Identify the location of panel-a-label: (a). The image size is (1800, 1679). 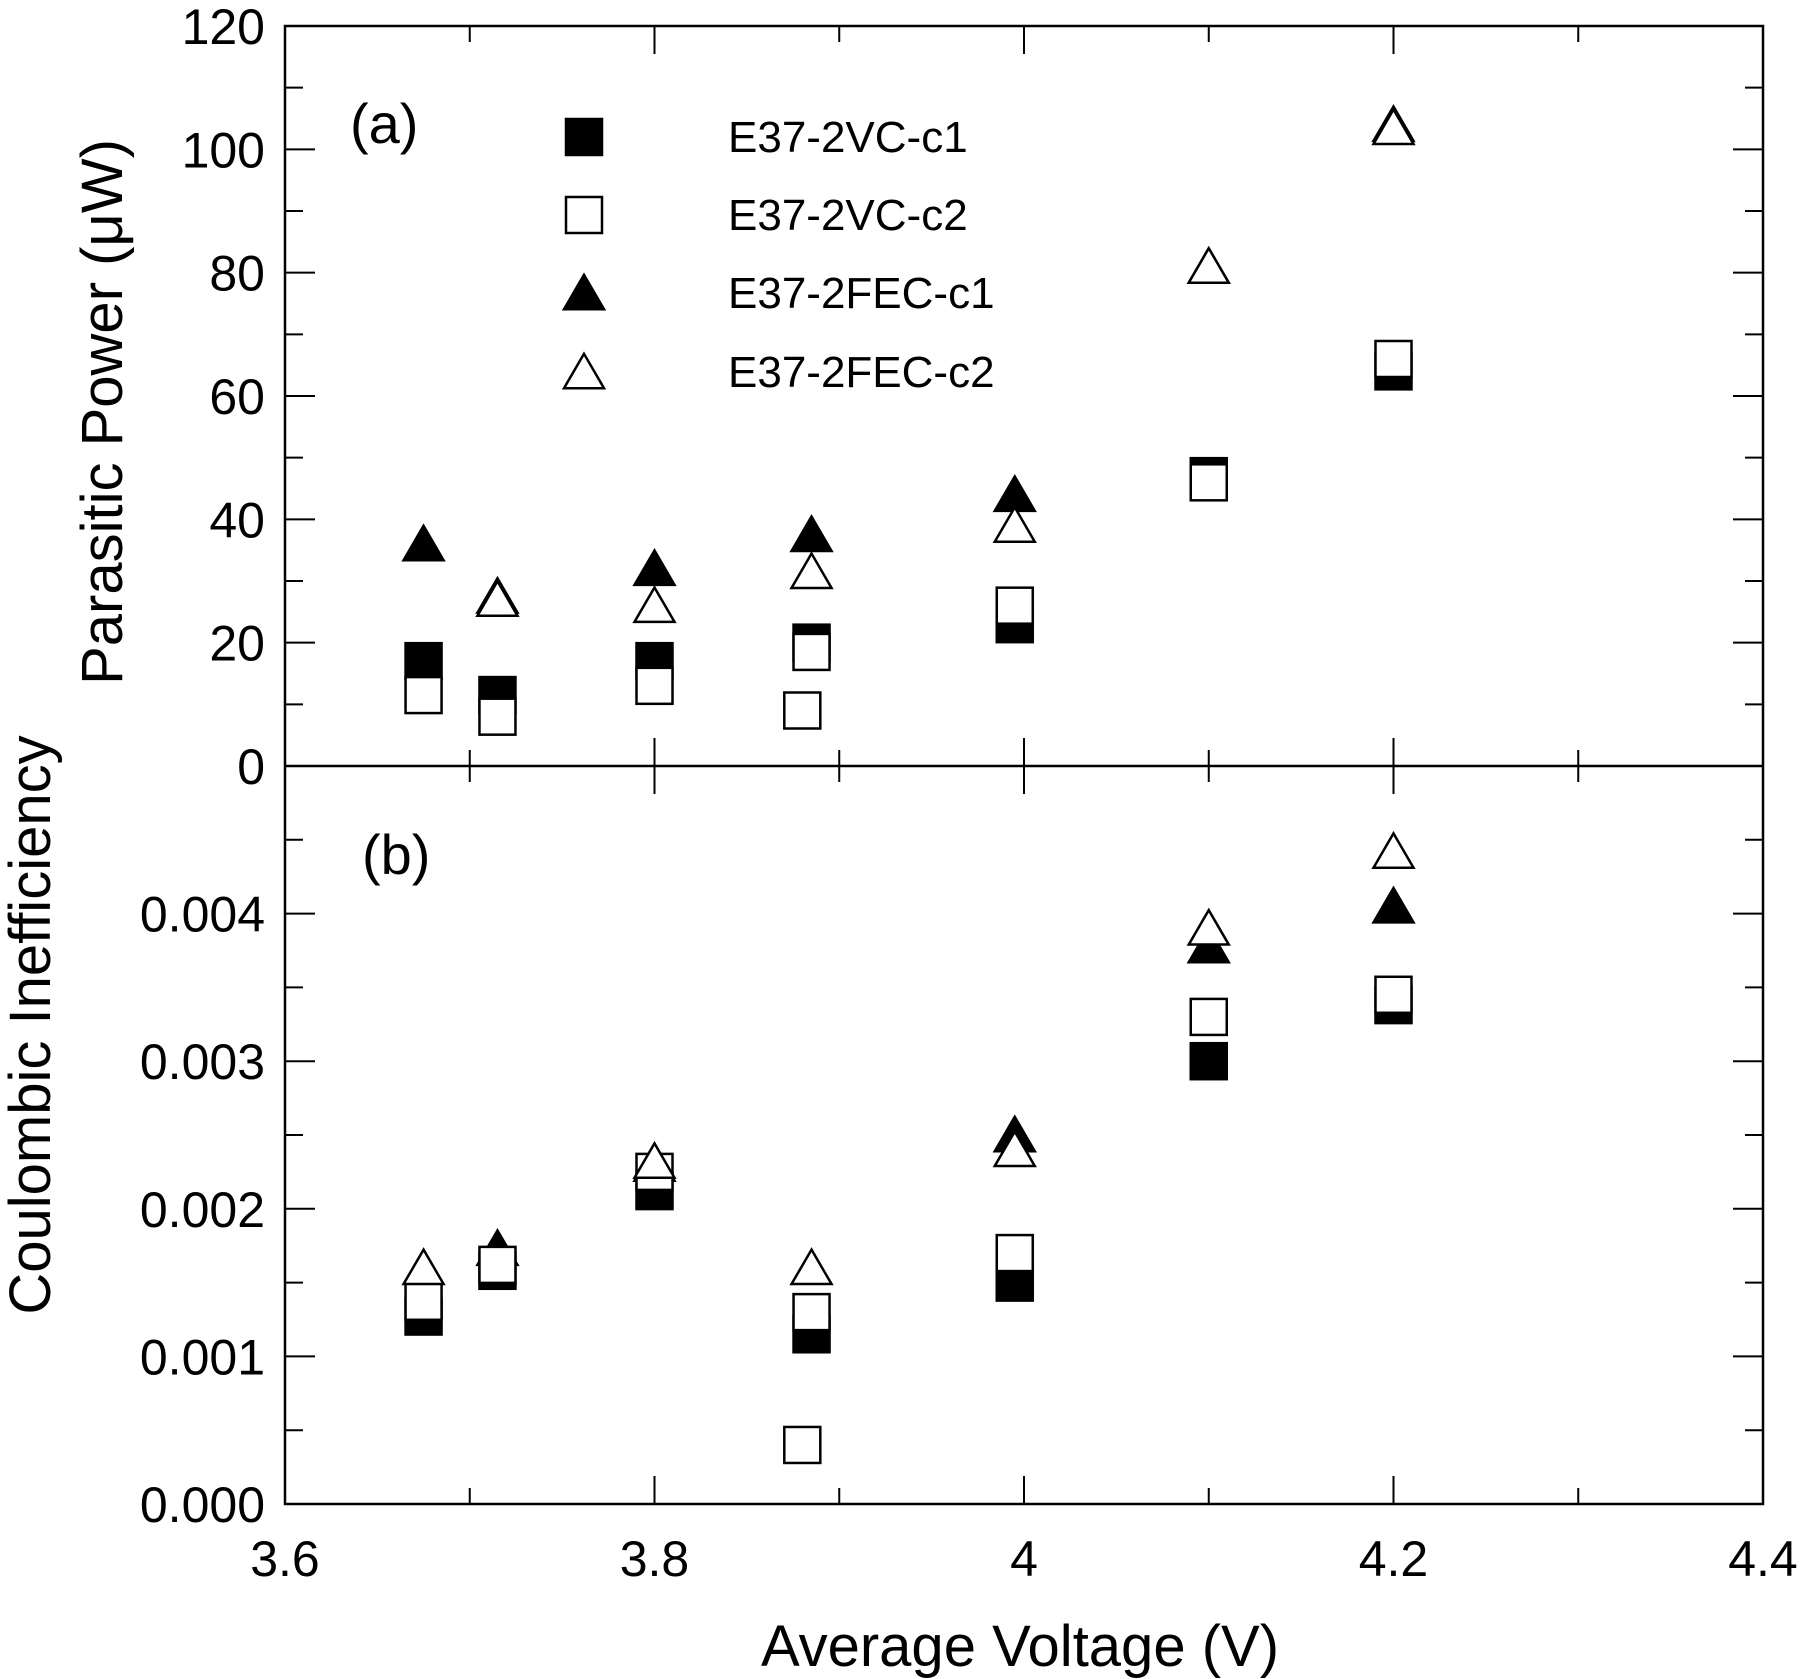
(384, 123).